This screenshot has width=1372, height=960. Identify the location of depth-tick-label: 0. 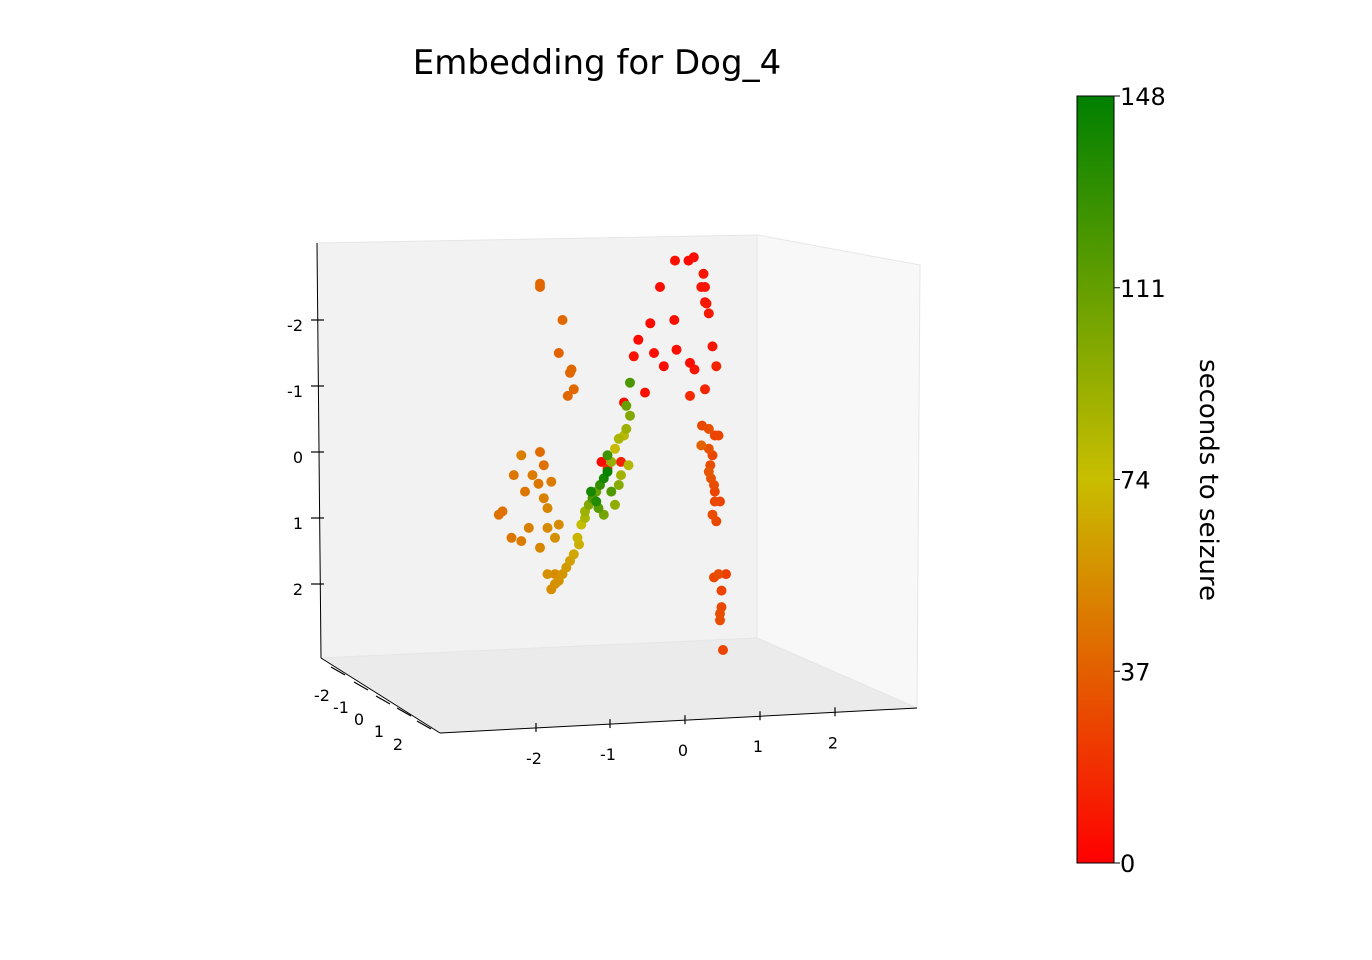
(359, 719).